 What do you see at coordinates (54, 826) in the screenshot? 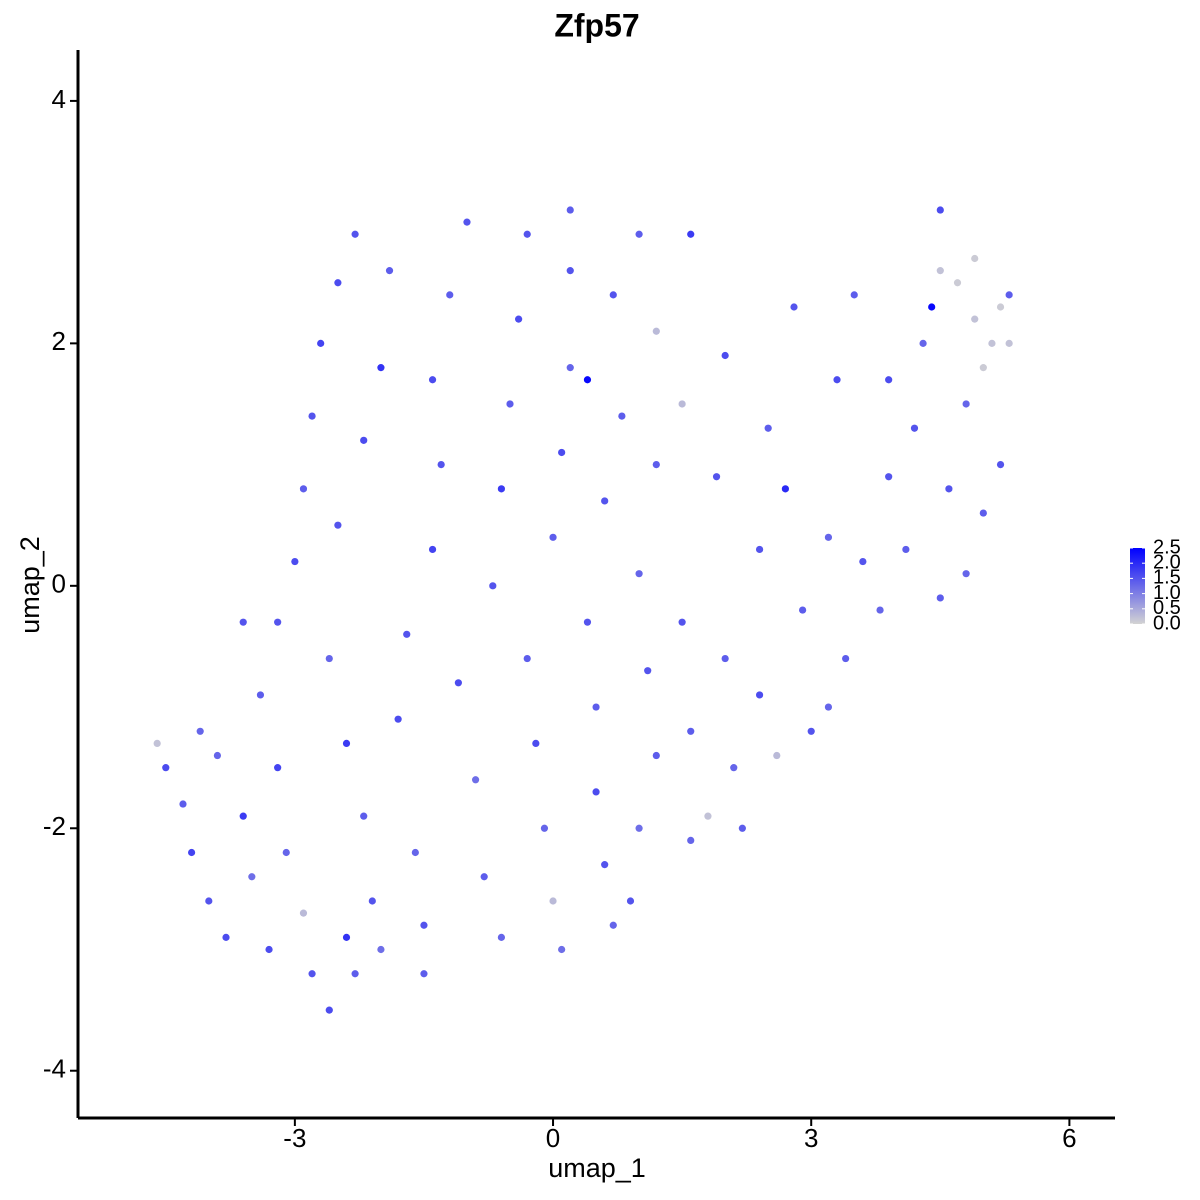
I see `y-tick-label: -2` at bounding box center [54, 826].